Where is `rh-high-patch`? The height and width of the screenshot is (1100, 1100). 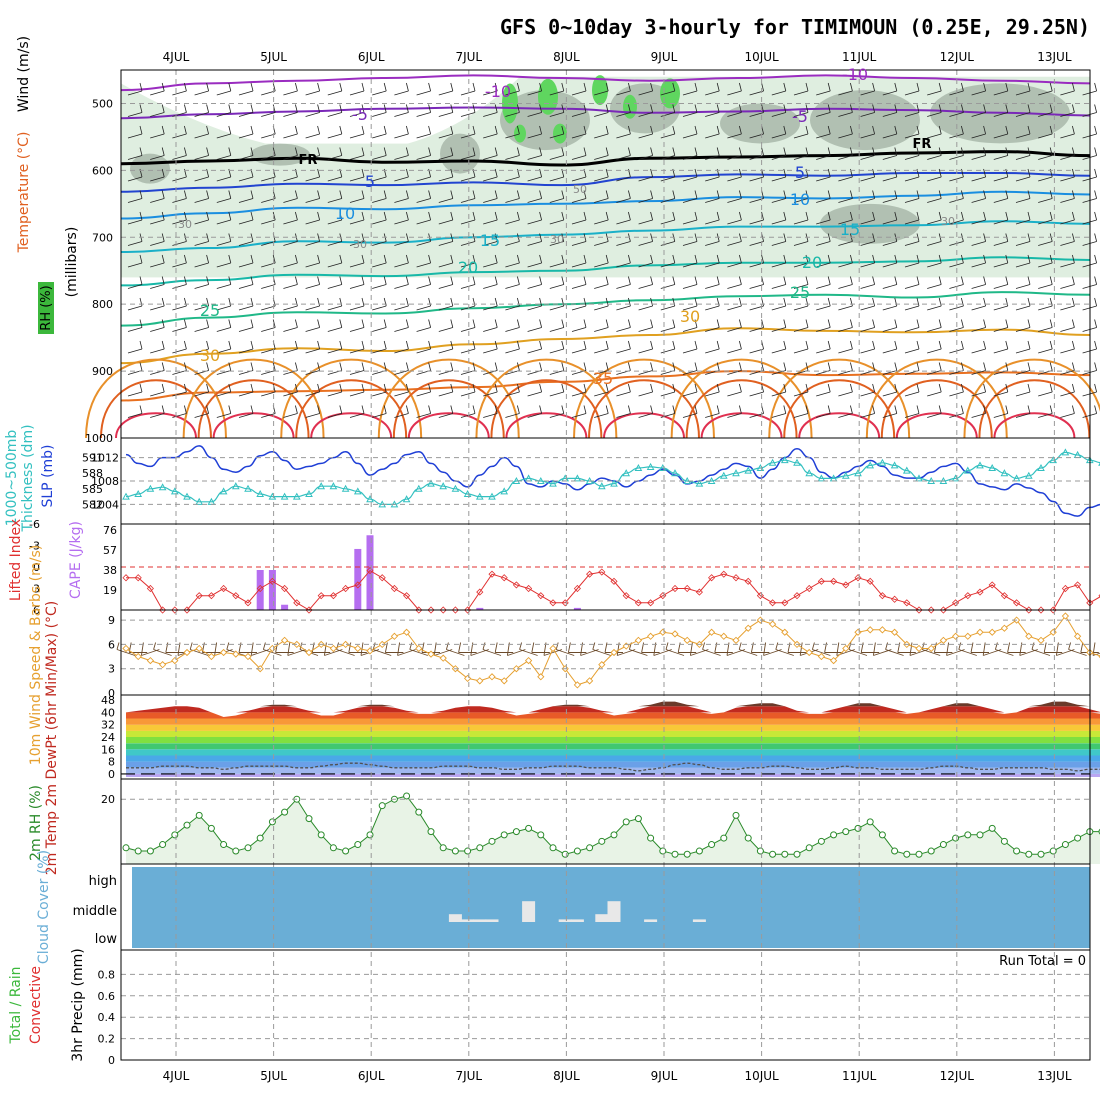
rh-high-patch is located at coordinates (865, 120).